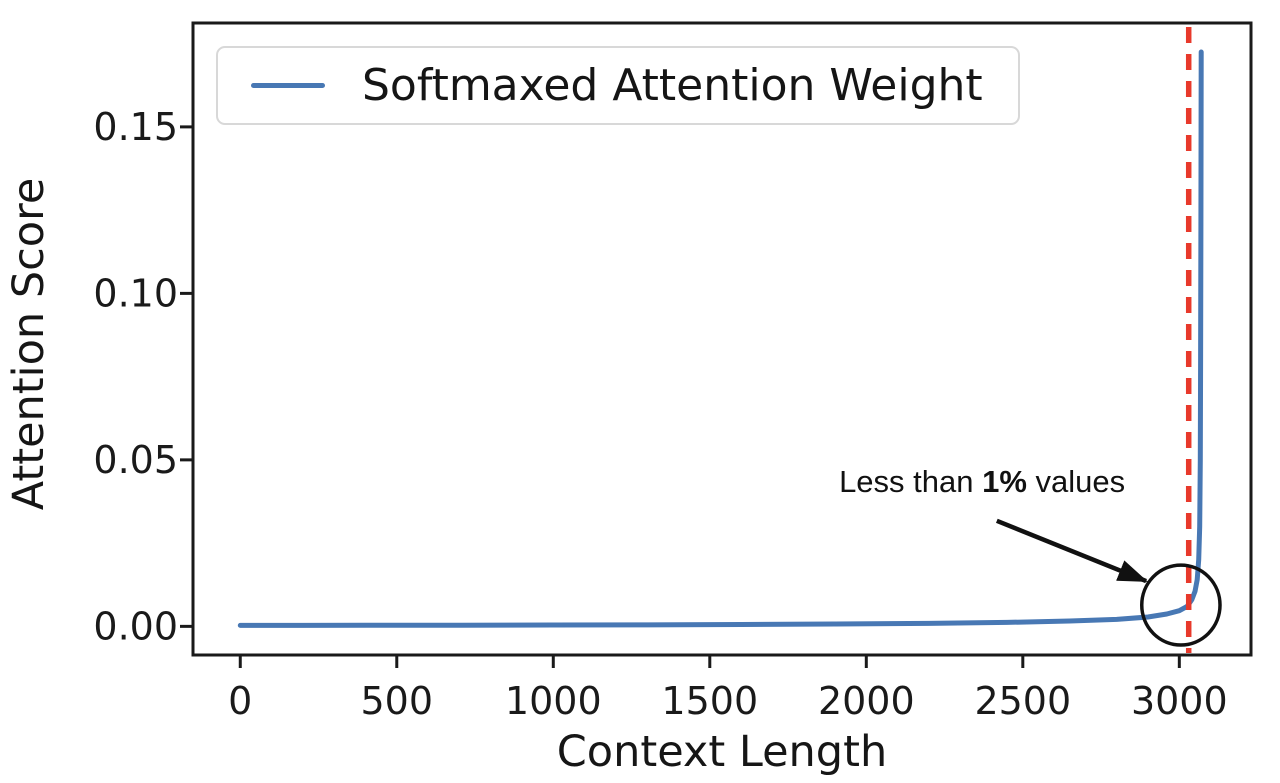 This screenshot has width=1280, height=783. I want to click on y-tick-label: 0.10, so click(135, 293).